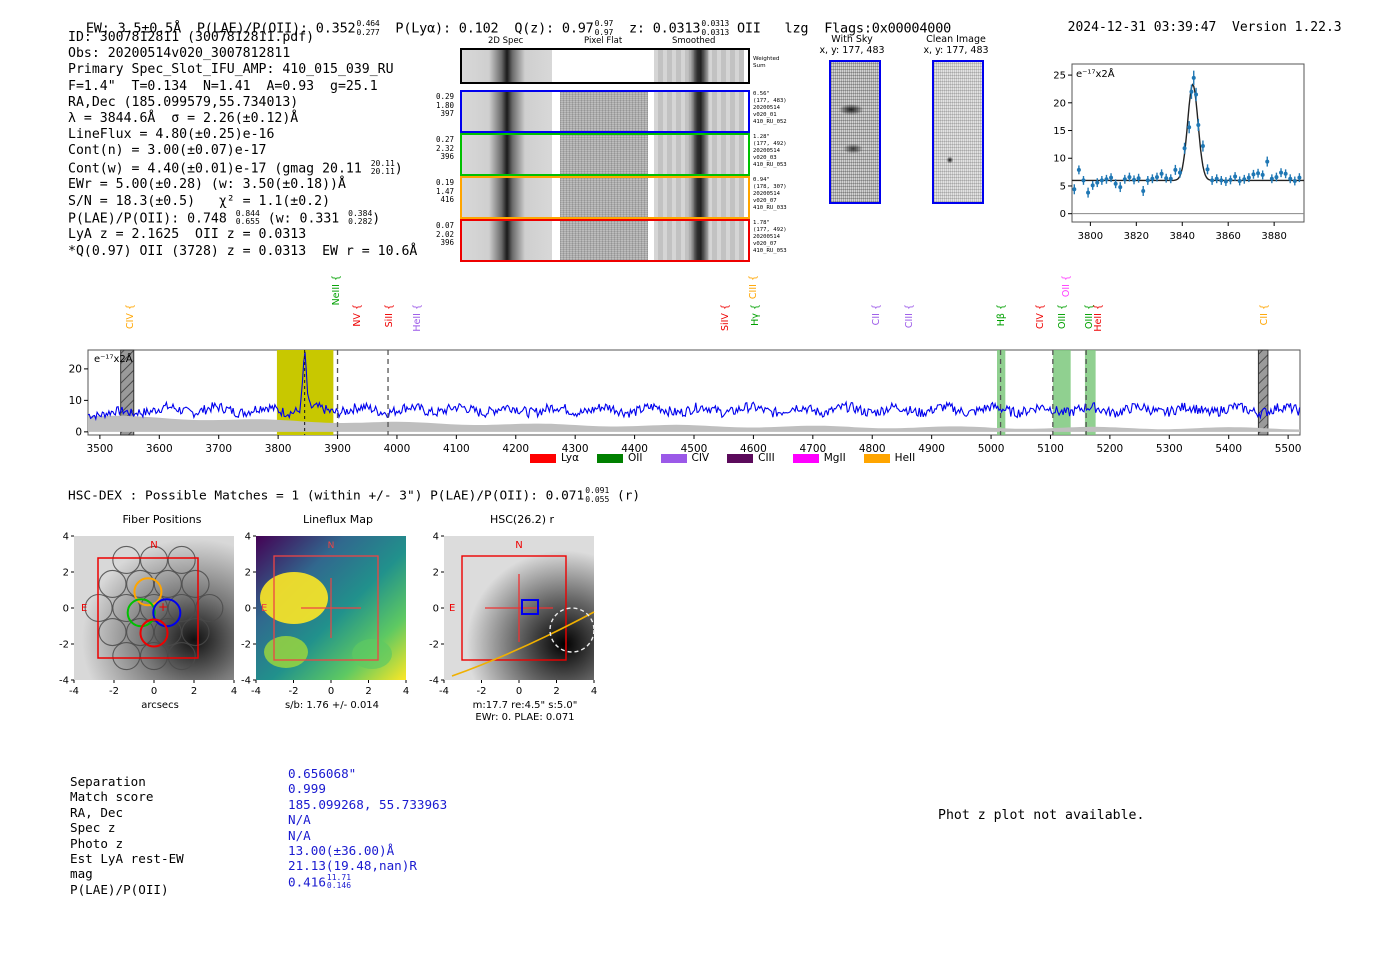 This screenshot has height=953, width=1400. I want to click on svg-text: 4000, so click(397, 449).